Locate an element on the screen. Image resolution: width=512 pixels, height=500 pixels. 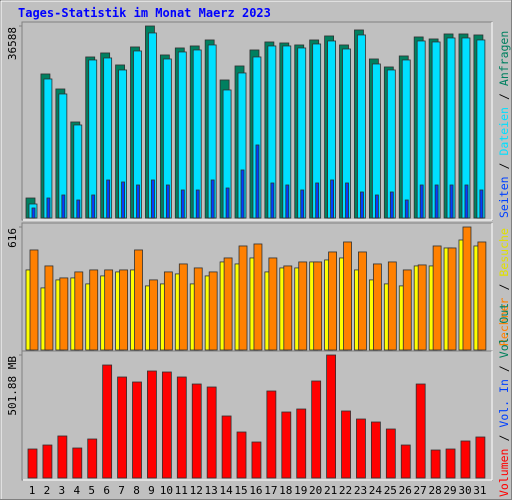
x-tick-label: 23 is located at coordinates (360, 490).